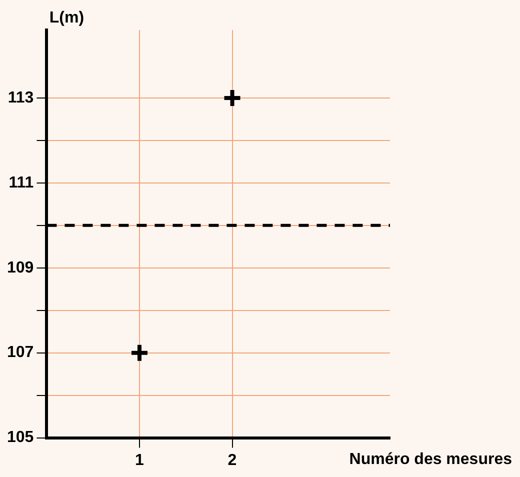  What do you see at coordinates (21, 97) in the screenshot?
I see `y-tick-label: 113` at bounding box center [21, 97].